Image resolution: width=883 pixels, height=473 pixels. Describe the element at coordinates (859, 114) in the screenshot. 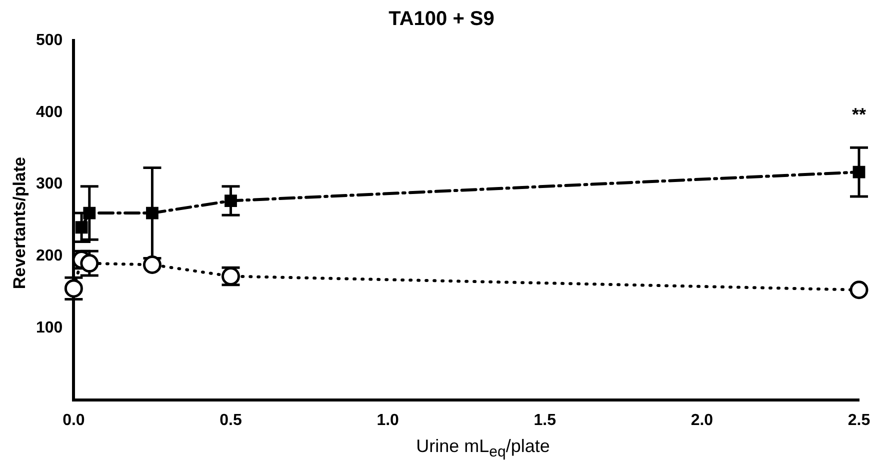

I see `annotation: **` at that location.